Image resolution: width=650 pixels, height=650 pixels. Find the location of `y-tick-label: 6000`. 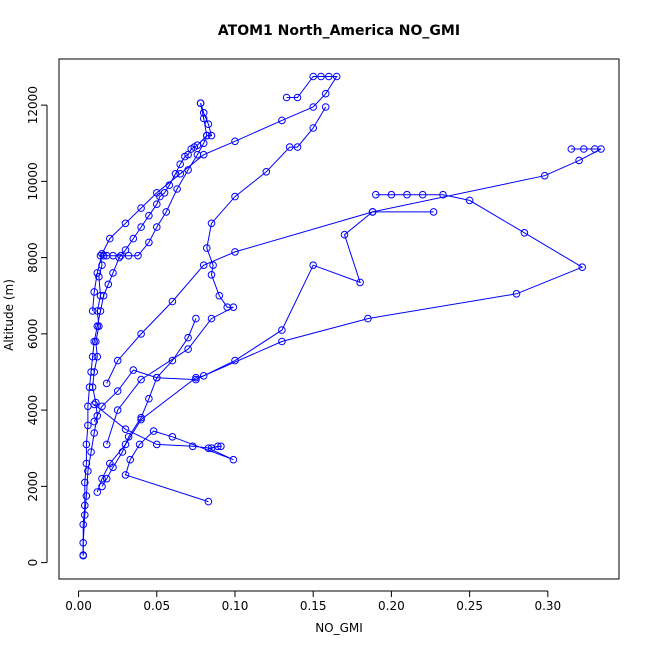

y-tick-label: 6000 is located at coordinates (33, 334).